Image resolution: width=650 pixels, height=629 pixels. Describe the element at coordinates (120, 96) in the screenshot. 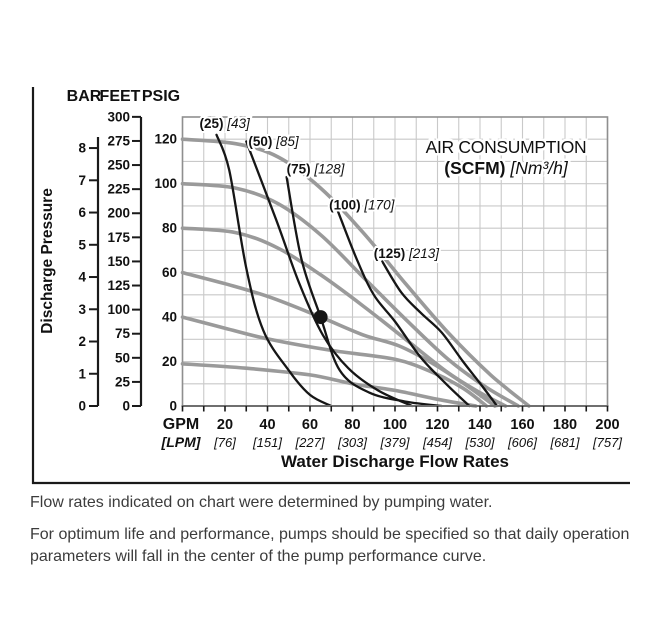

I see `scale-header-feet: FEET` at that location.